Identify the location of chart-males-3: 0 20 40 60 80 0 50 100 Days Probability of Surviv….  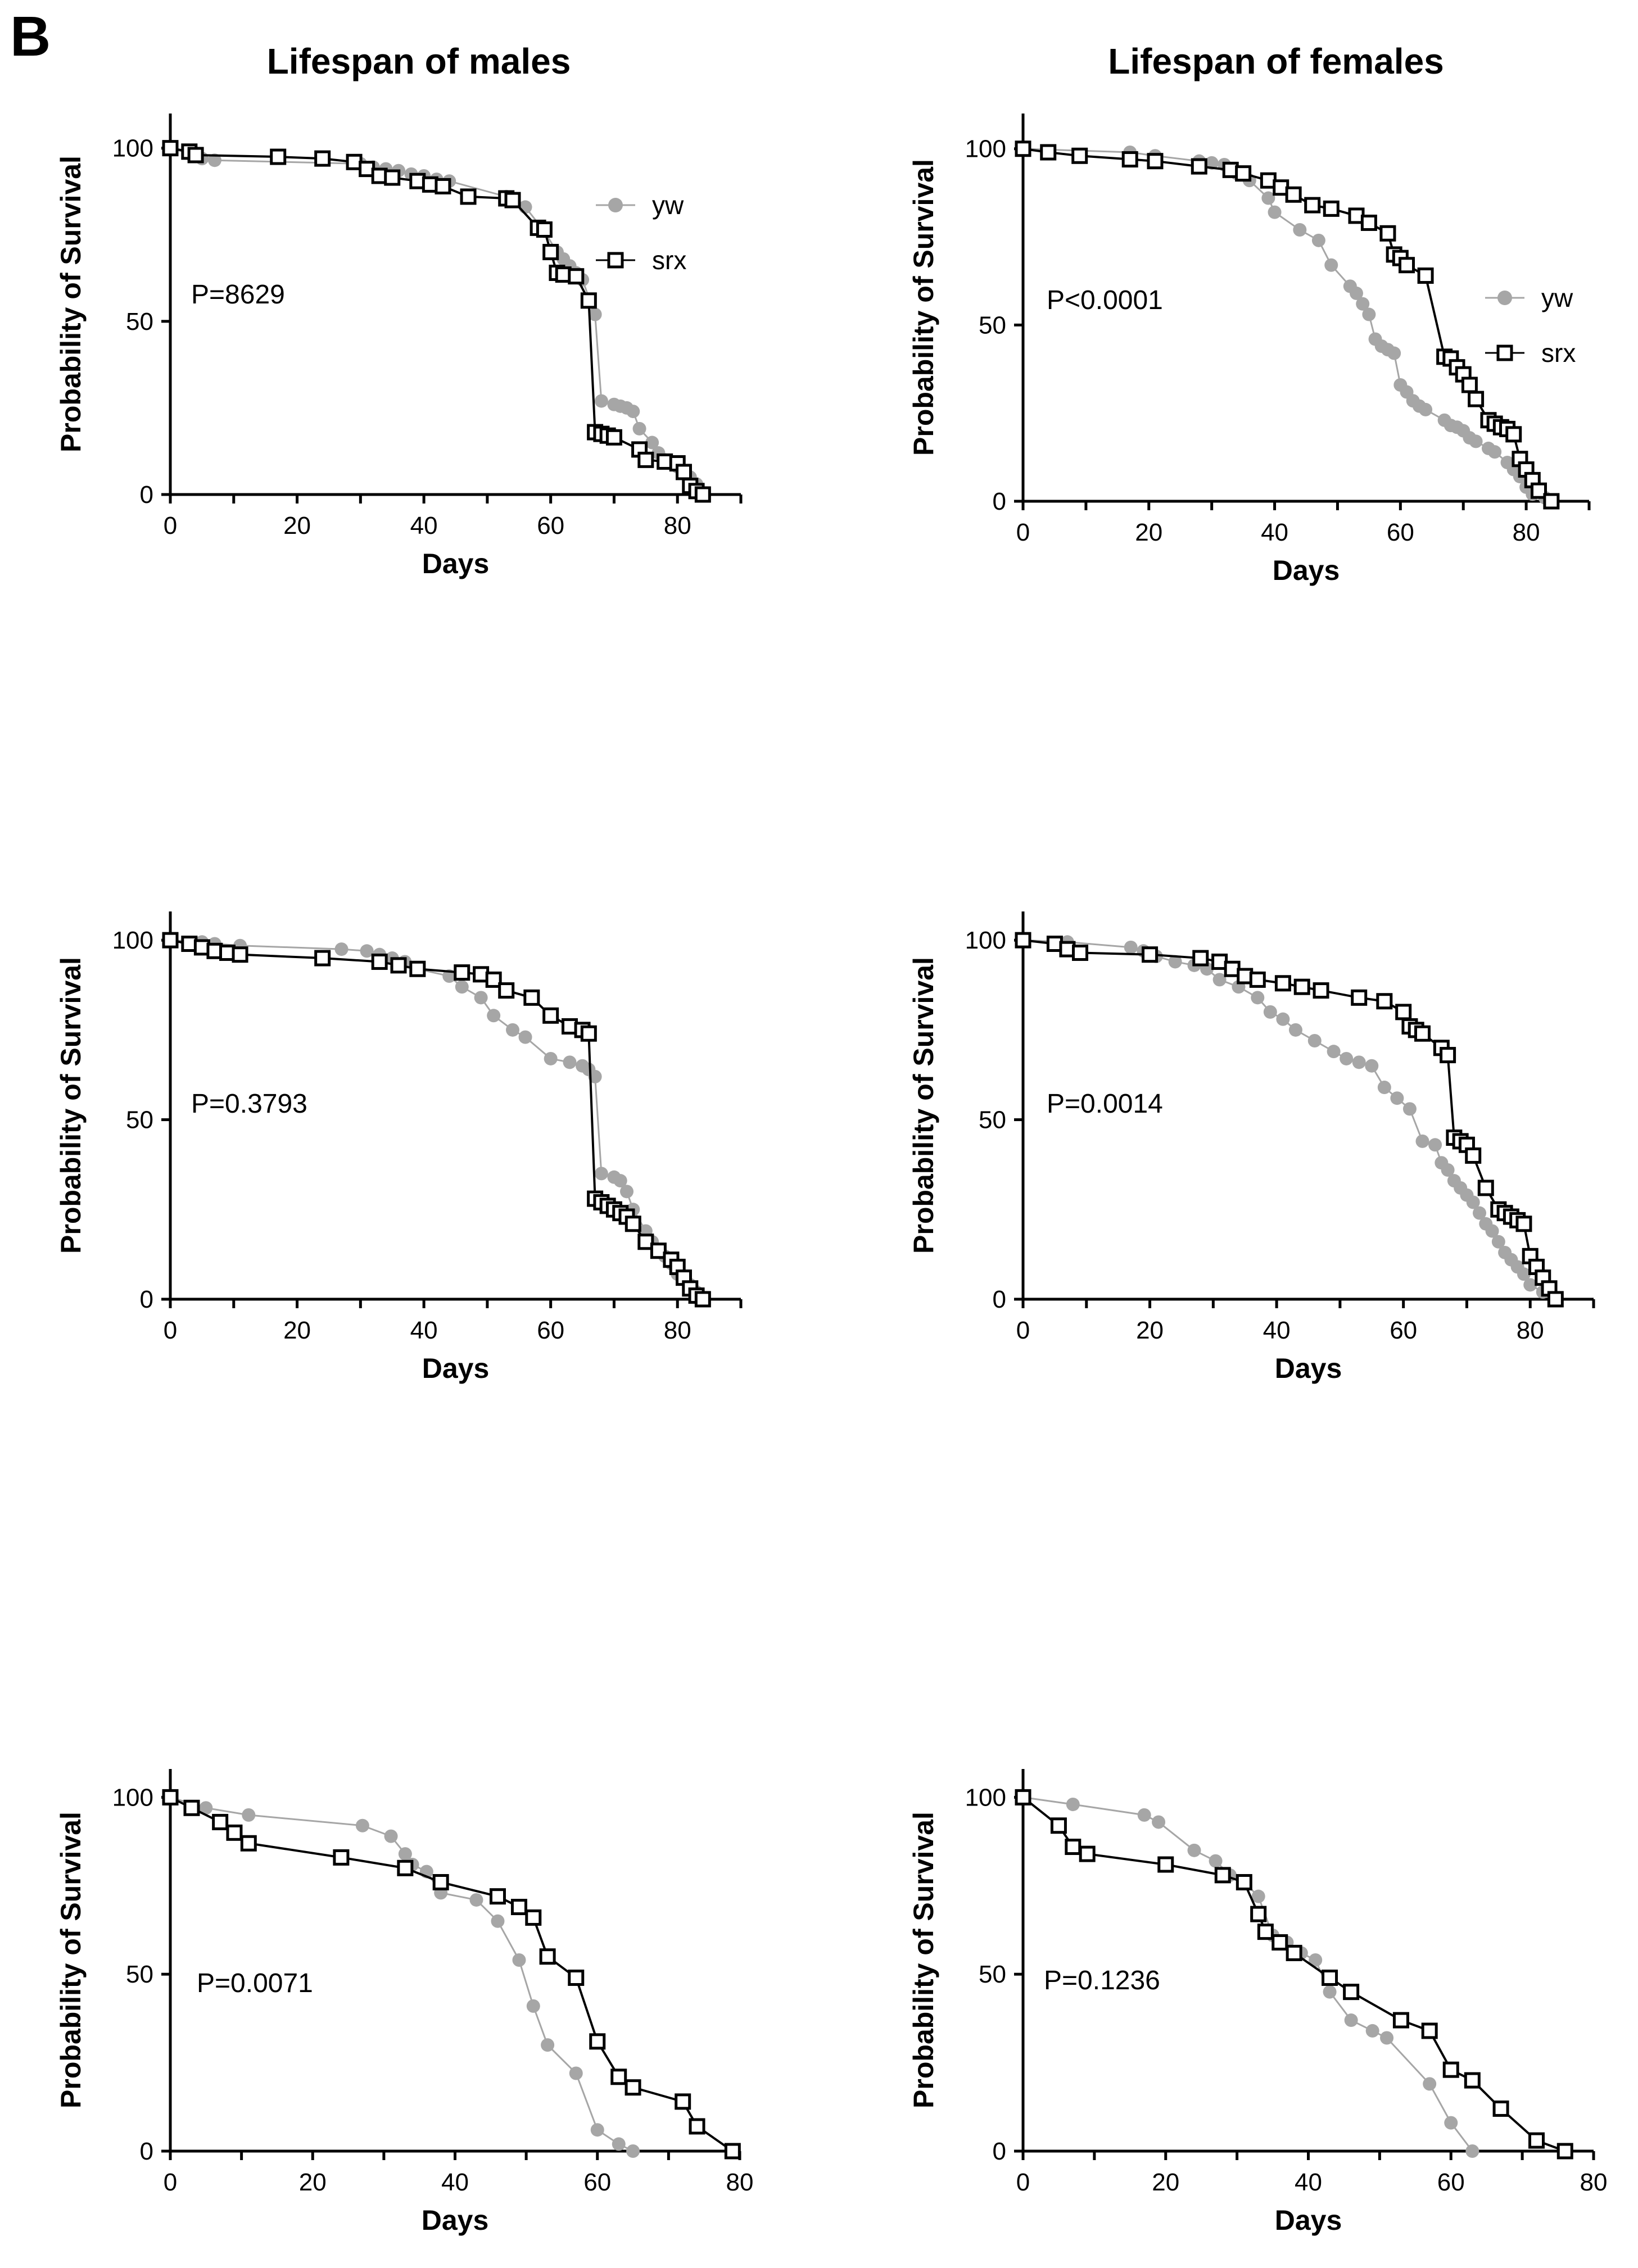
(404, 2002).